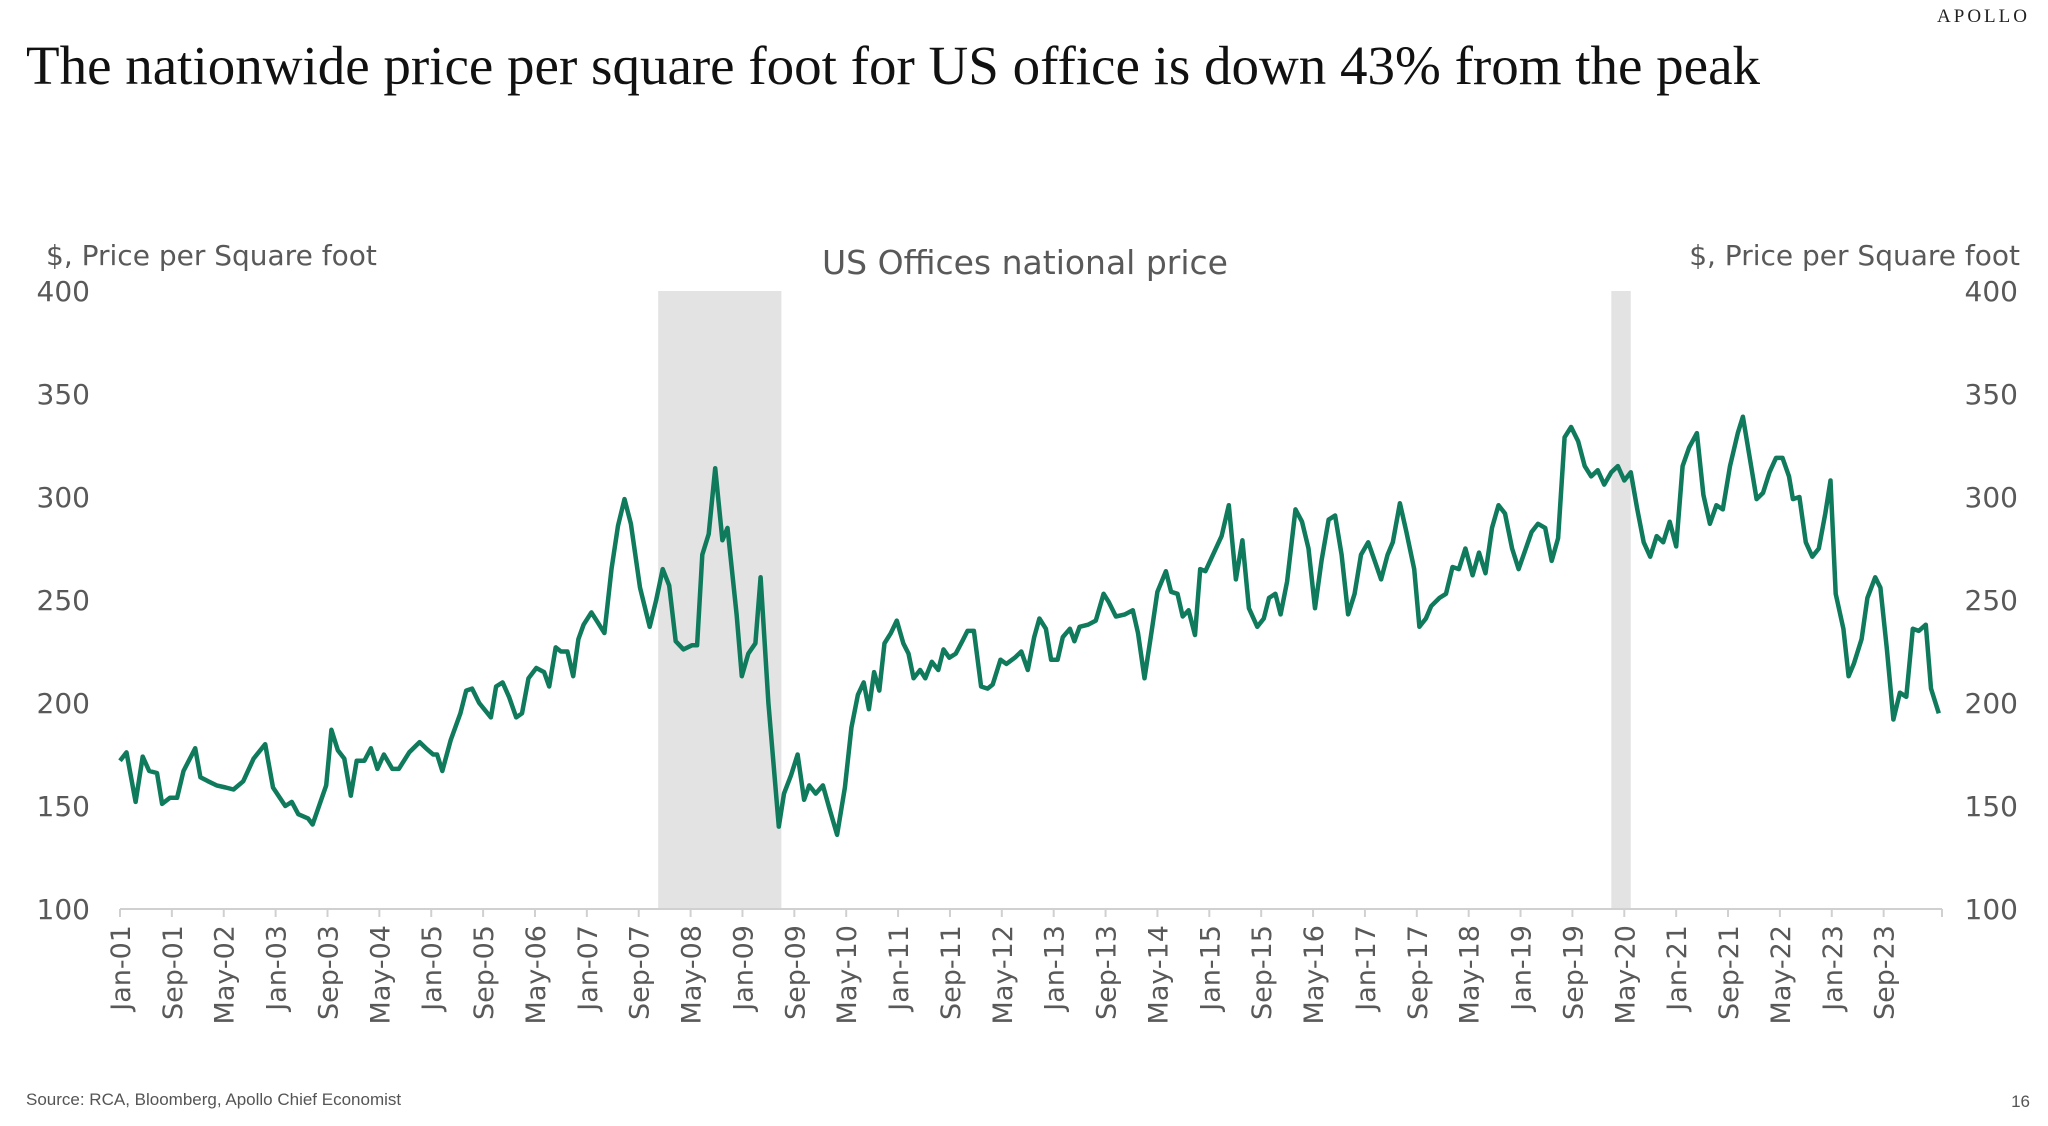  I want to click on y-axis-left: 100 150 200 250 300 350 400, so click(63, 600).